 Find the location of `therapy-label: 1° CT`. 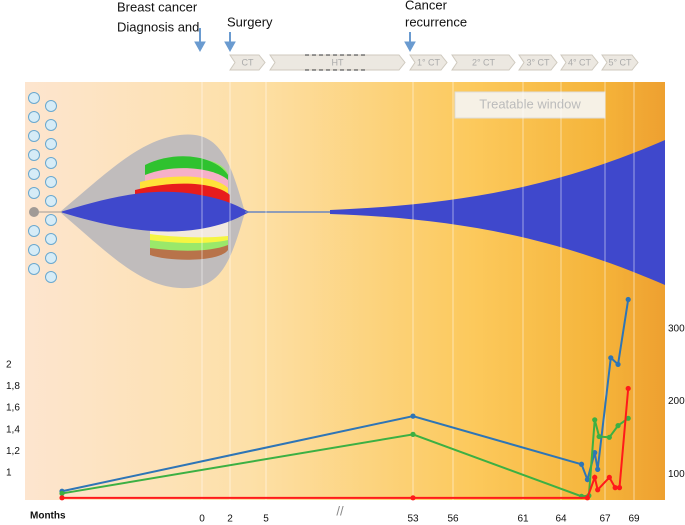

therapy-label: 1° CT is located at coordinates (429, 62).